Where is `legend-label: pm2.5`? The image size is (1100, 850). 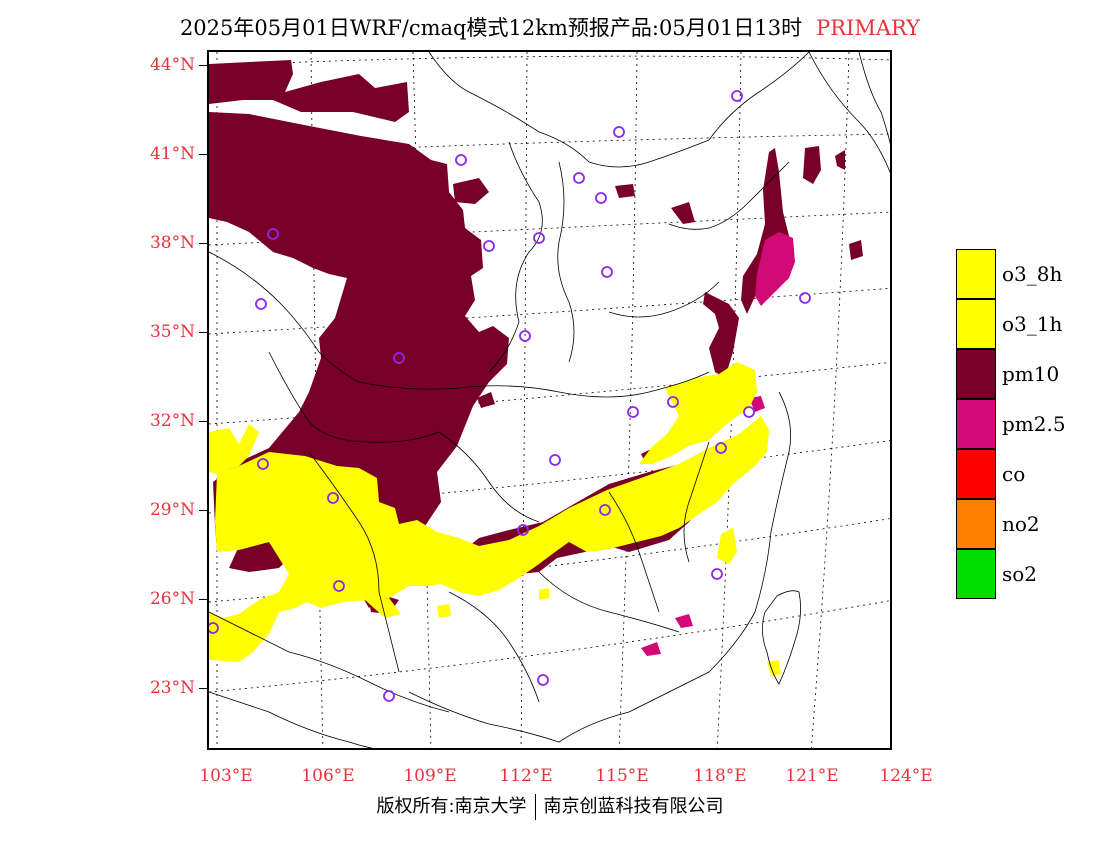
legend-label: pm2.5 is located at coordinates (1034, 424).